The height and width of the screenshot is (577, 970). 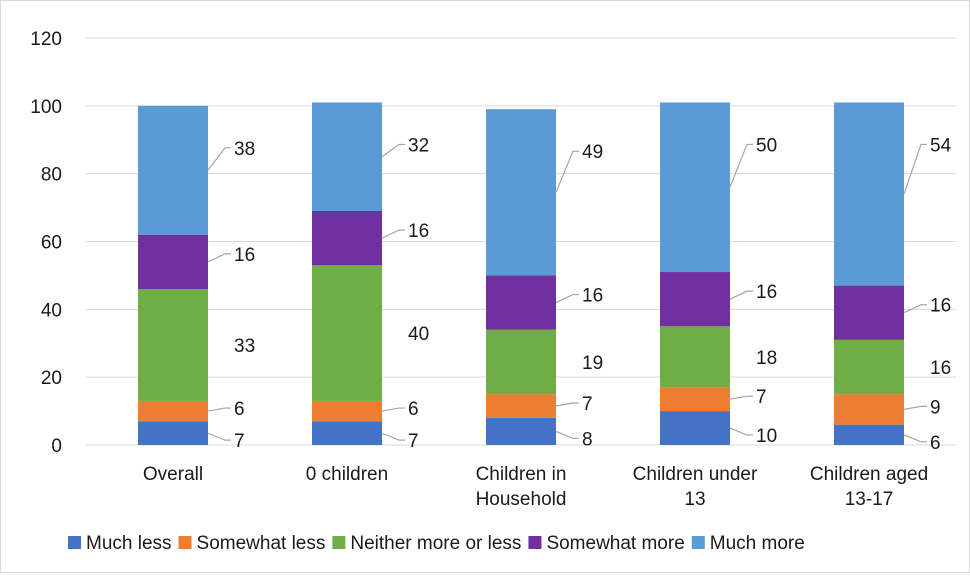 I want to click on data-label: 9, so click(x=935, y=407).